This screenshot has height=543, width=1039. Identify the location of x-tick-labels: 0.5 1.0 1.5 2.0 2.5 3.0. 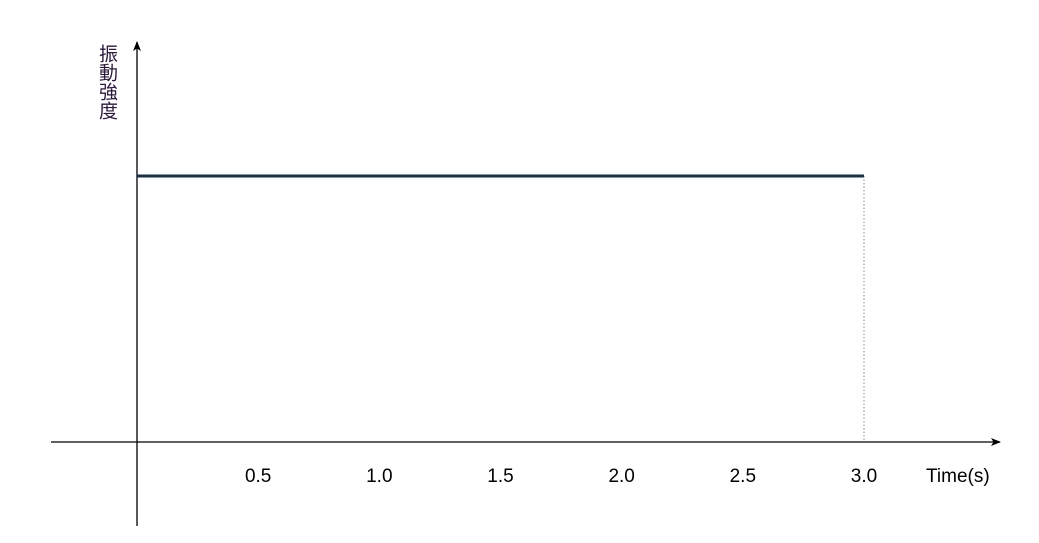
(561, 476).